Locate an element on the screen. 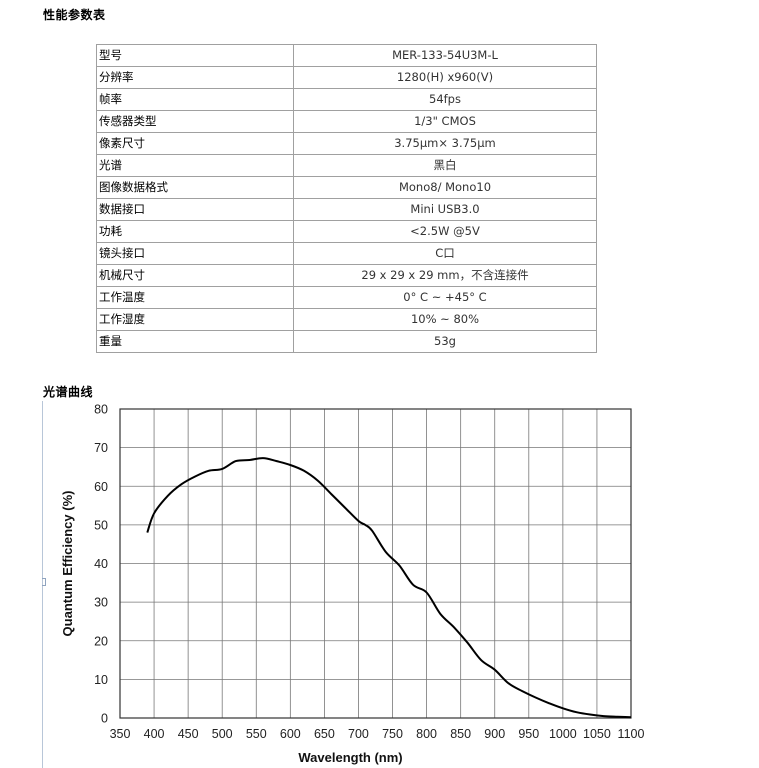  spec-row: 数据接口 Mini USB3.0 is located at coordinates (346, 209).